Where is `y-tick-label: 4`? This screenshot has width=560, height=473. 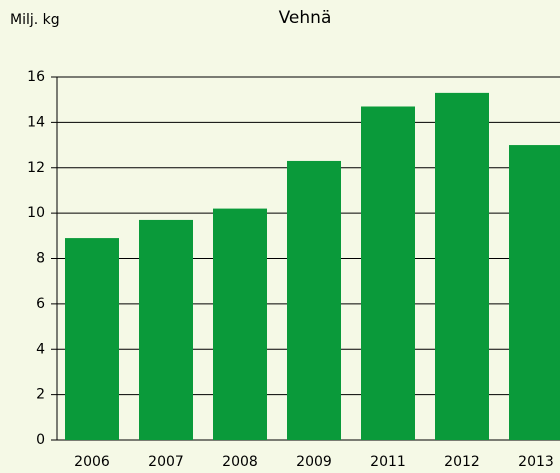 y-tick-label: 4 is located at coordinates (40, 349).